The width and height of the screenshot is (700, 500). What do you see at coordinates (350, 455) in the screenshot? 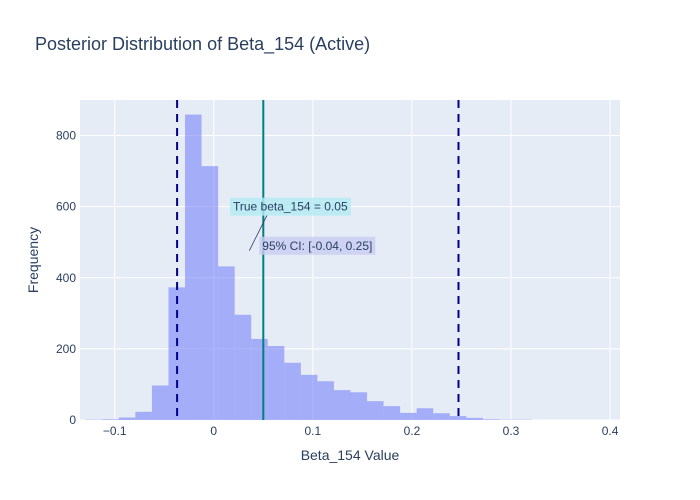
I see `x-axis-title: Beta_154 Value` at bounding box center [350, 455].